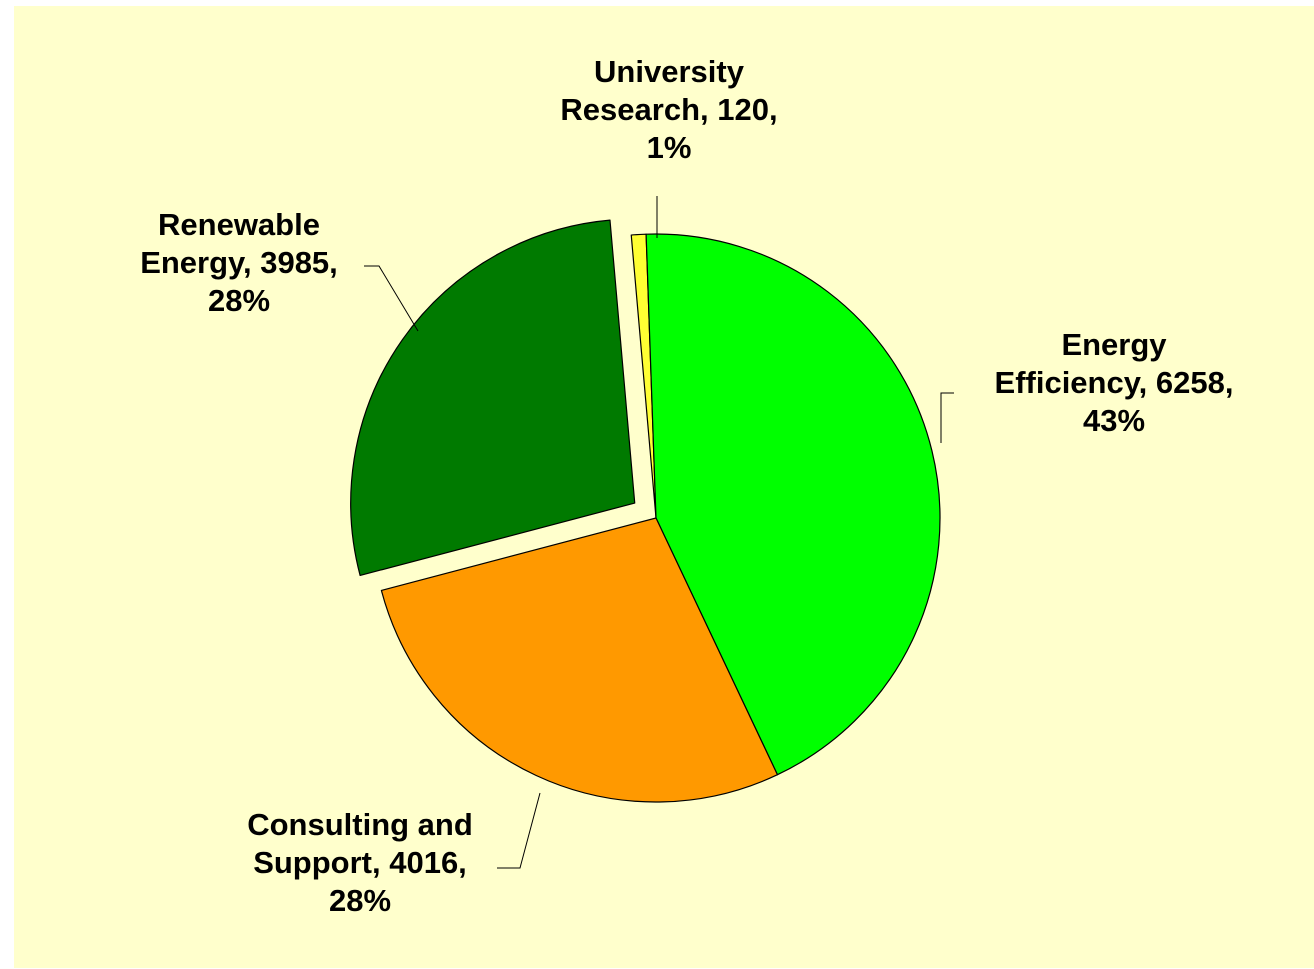 The width and height of the screenshot is (1314, 969). What do you see at coordinates (1114, 420) in the screenshot?
I see `label-energy-efficiency-line3: 43%` at bounding box center [1114, 420].